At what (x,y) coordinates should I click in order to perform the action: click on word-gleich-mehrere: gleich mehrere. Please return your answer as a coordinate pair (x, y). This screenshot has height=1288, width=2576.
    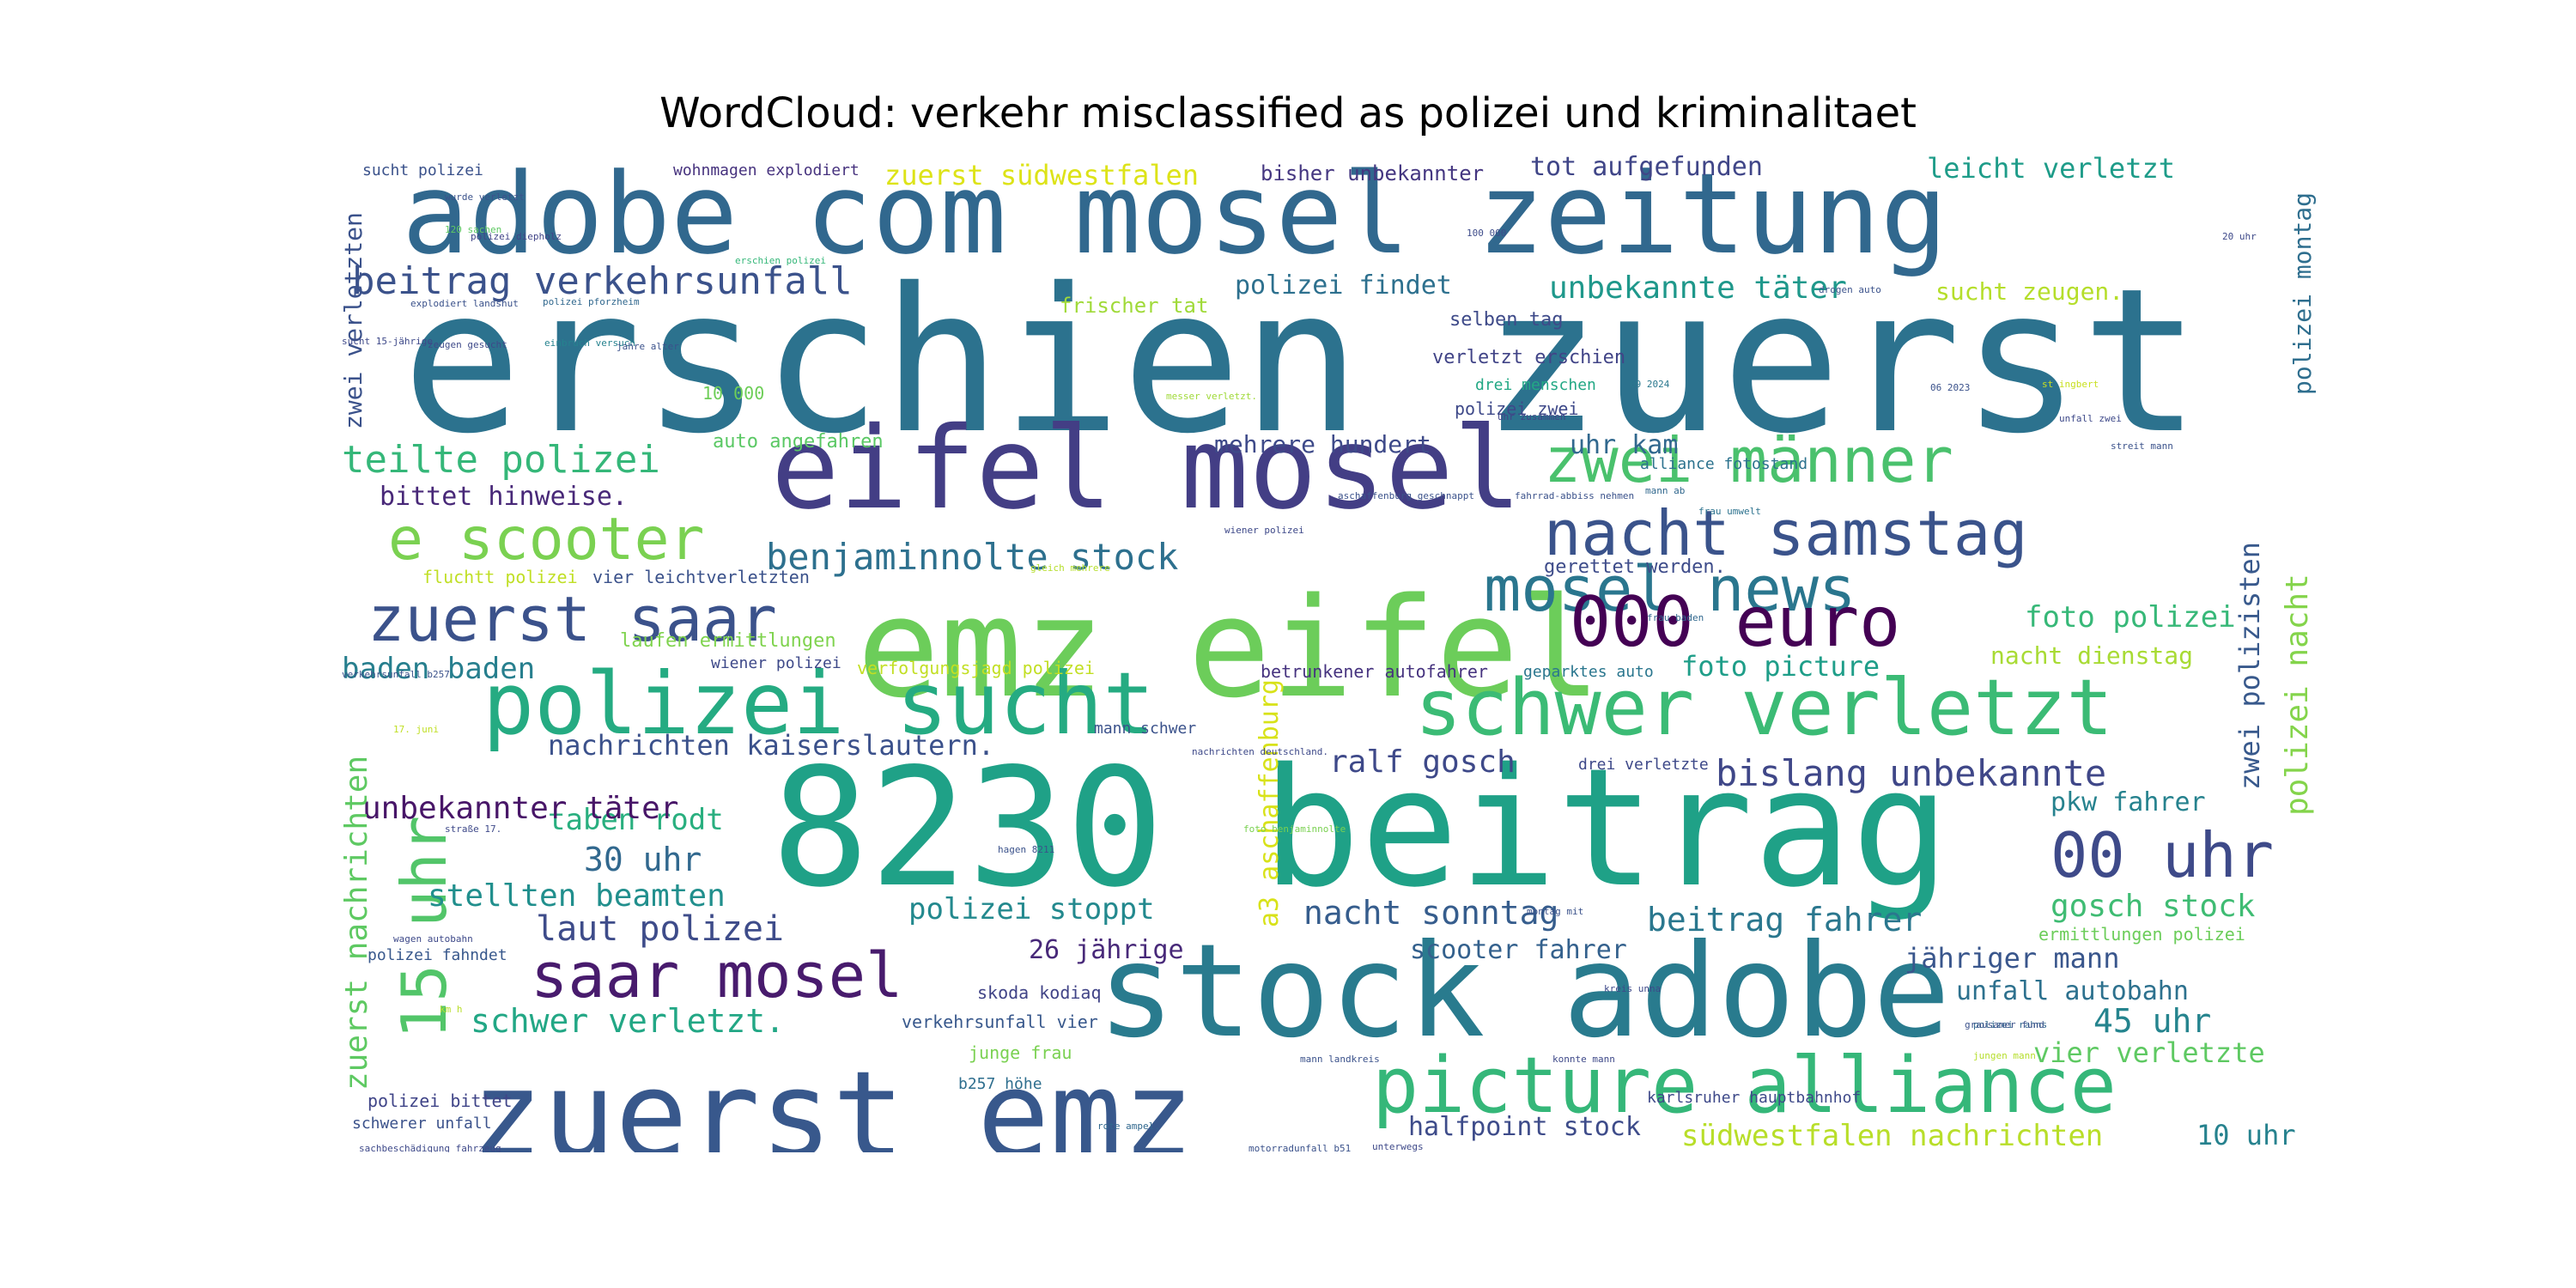
    Looking at the image, I should click on (1070, 568).